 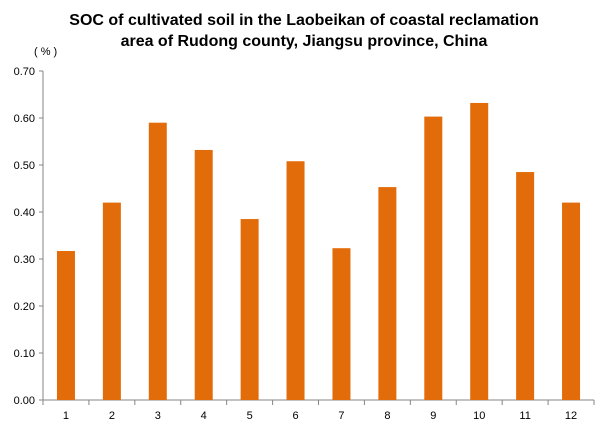 What do you see at coordinates (479, 416) in the screenshot?
I see `x-tick-label: 10` at bounding box center [479, 416].